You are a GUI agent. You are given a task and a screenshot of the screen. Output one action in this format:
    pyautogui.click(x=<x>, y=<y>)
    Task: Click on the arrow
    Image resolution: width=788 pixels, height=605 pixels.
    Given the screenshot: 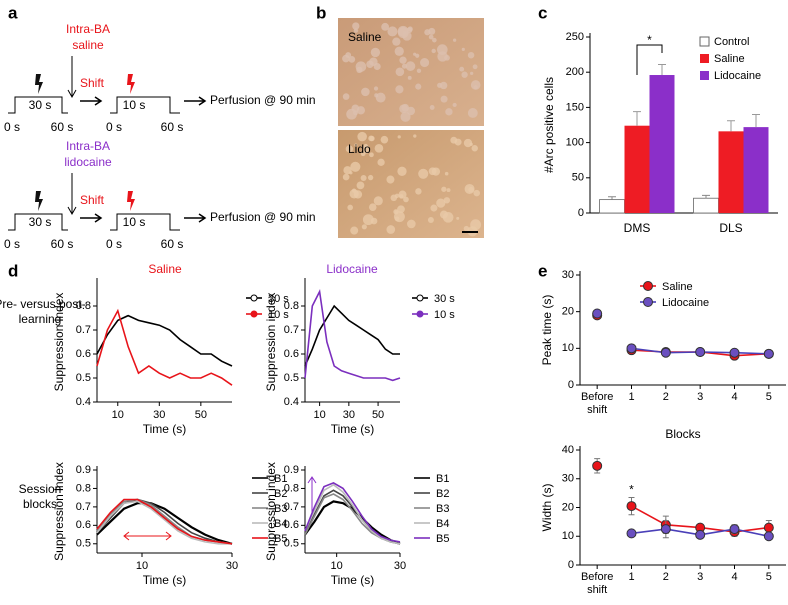 What is the action you would take?
    pyautogui.click(x=195, y=101)
    